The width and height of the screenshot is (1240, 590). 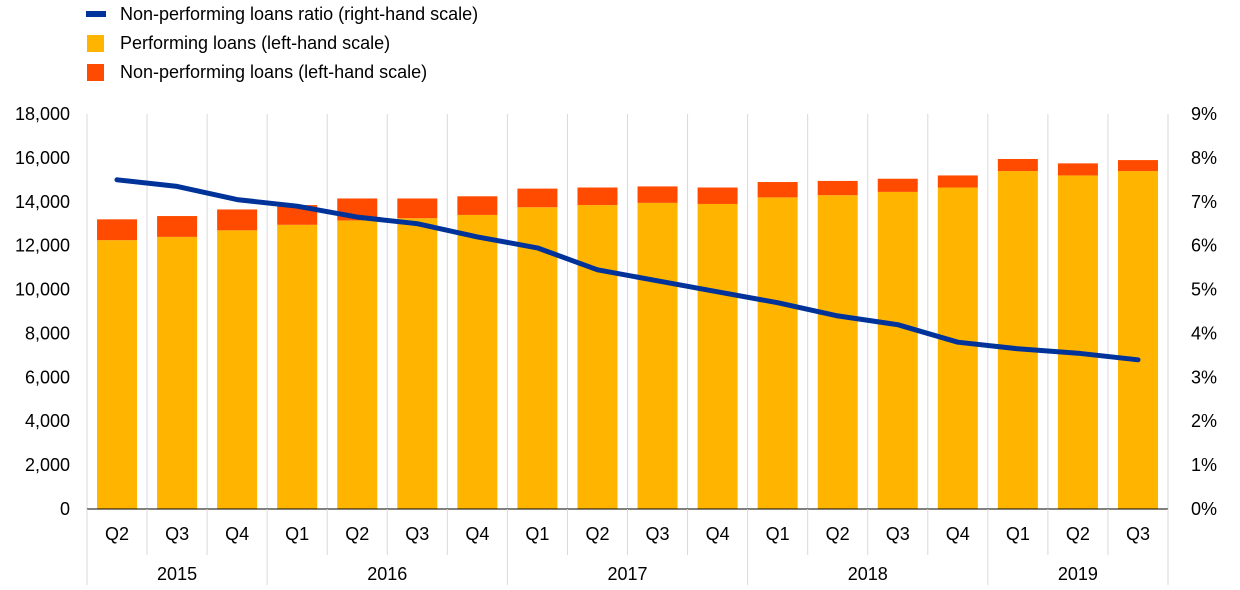 I want to click on x-tick-label-year: 2017, so click(x=627, y=574).